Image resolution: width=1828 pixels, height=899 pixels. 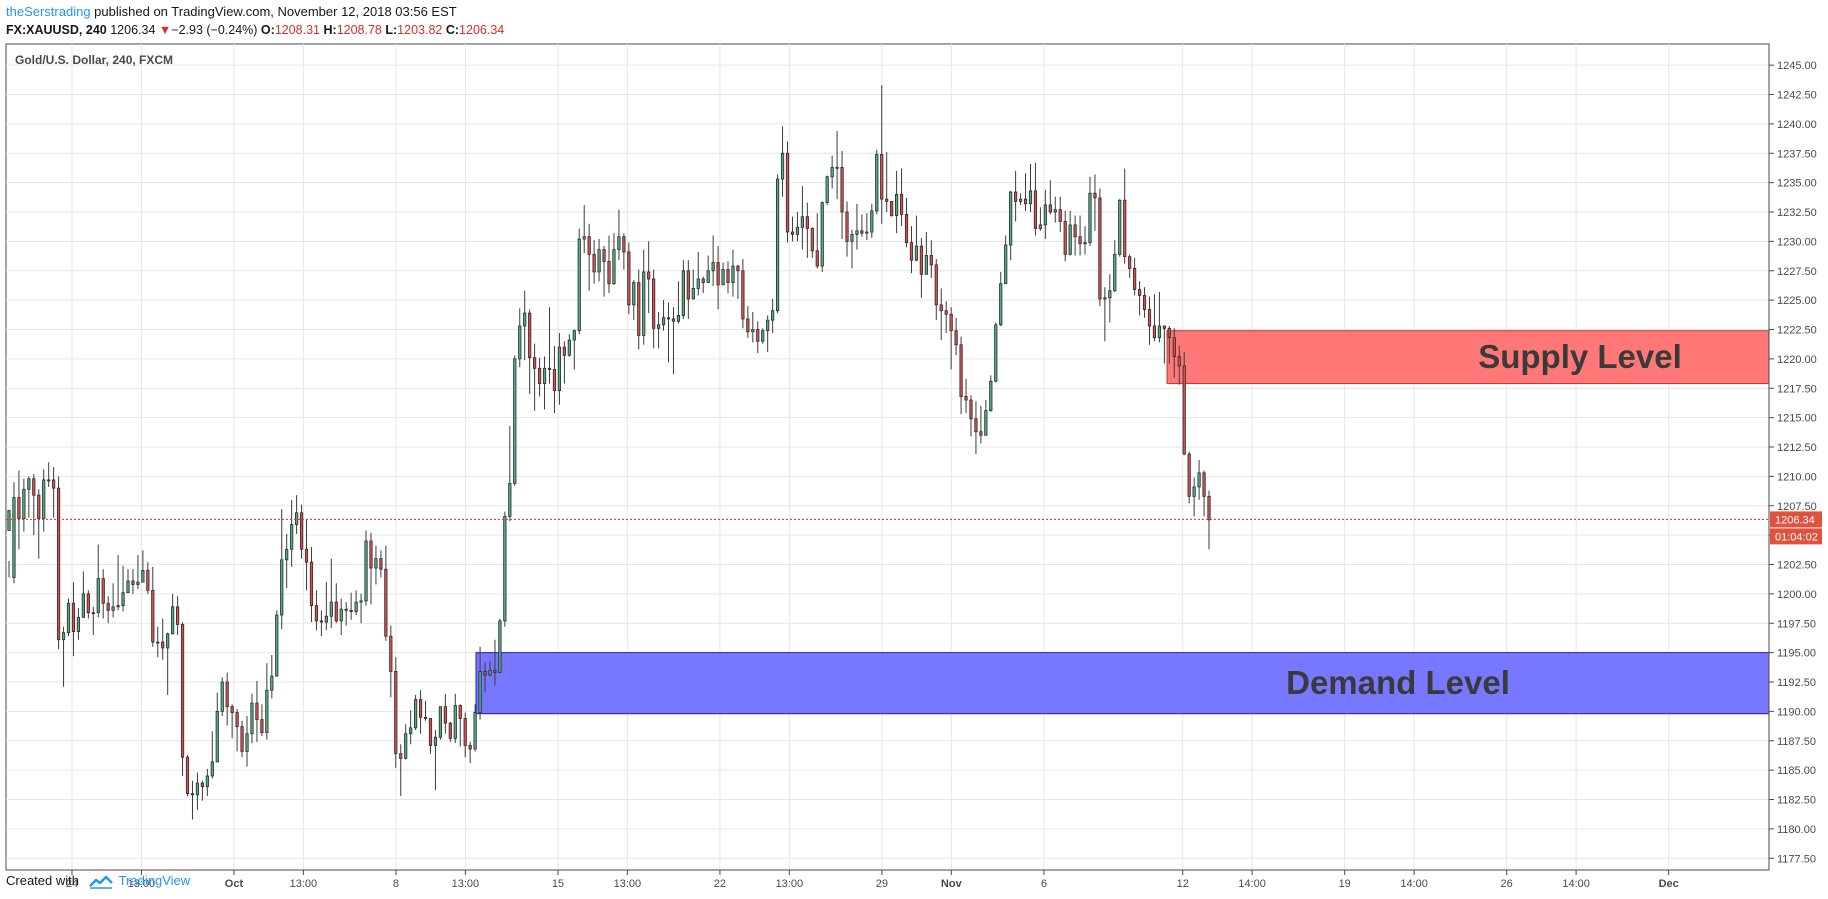 I want to click on tradingview-link: TradingView, so click(x=154, y=880).